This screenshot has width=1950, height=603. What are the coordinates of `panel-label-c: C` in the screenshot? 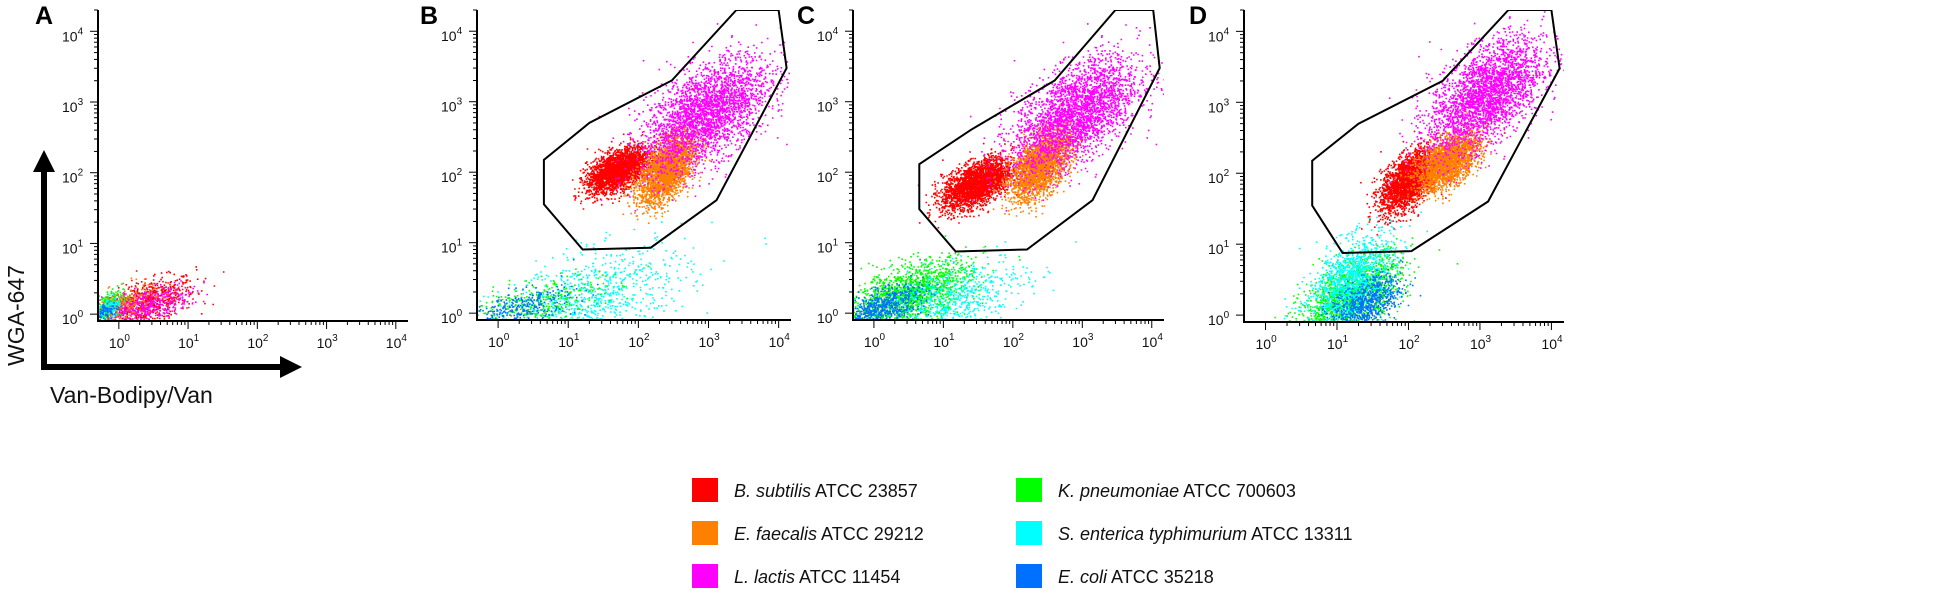 It's located at (806, 16).